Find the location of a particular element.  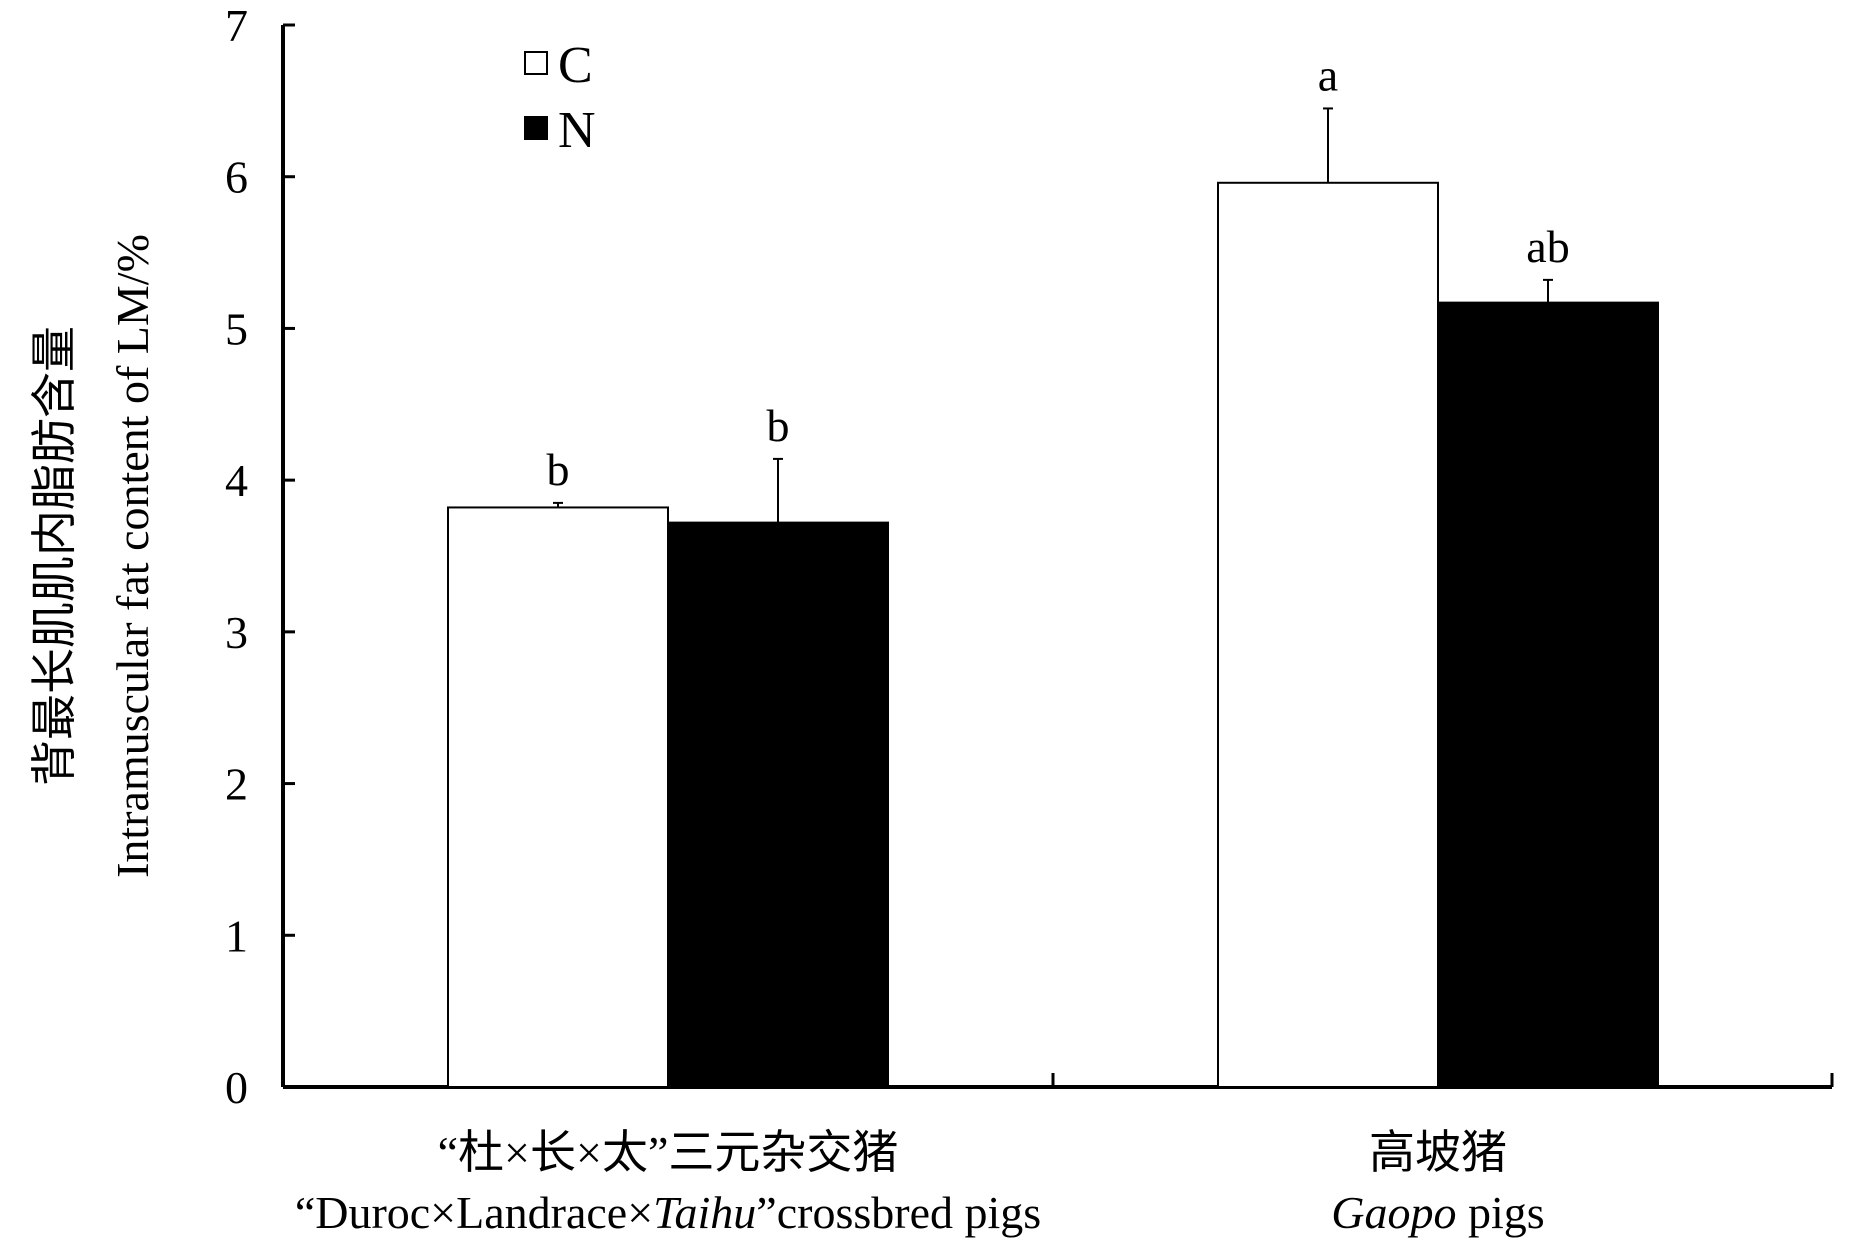

category-label-en-italic: Gaopo is located at coordinates (1393, 1212).